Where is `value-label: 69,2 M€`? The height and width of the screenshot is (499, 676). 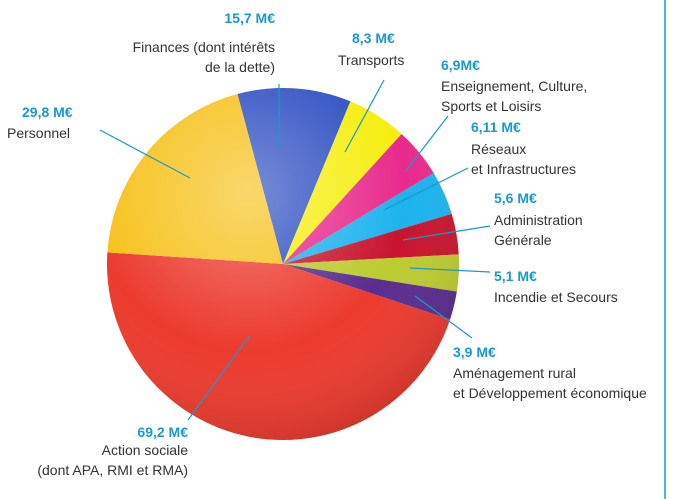 value-label: 69,2 M€ is located at coordinates (162, 432).